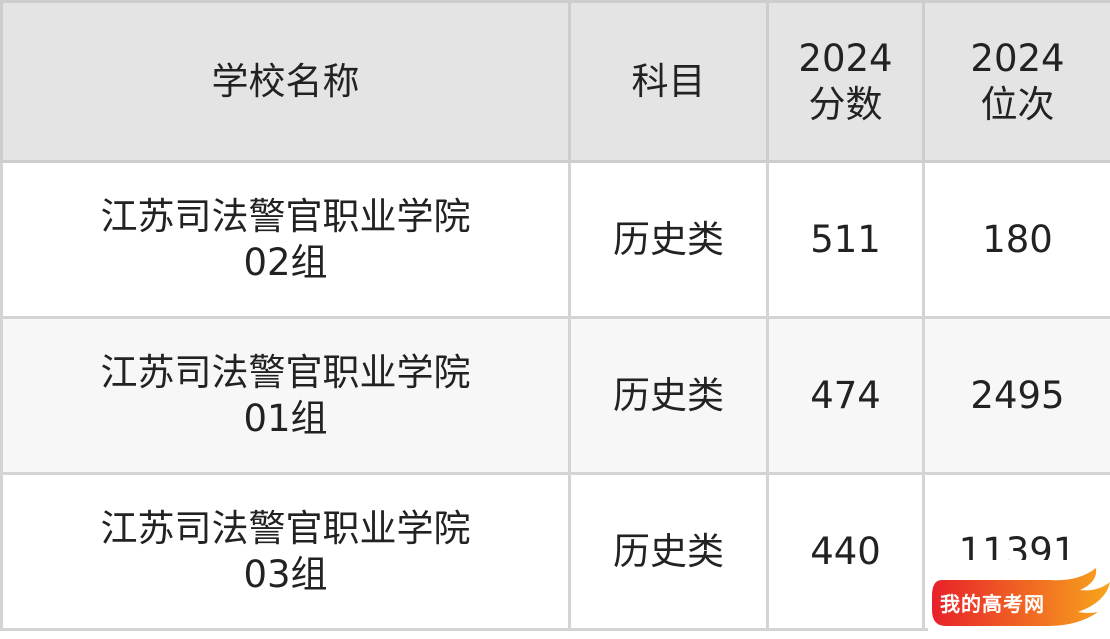 Image resolution: width=1110 pixels, height=639 pixels. What do you see at coordinates (668, 81) in the screenshot?
I see `header-subject: 科目` at bounding box center [668, 81].